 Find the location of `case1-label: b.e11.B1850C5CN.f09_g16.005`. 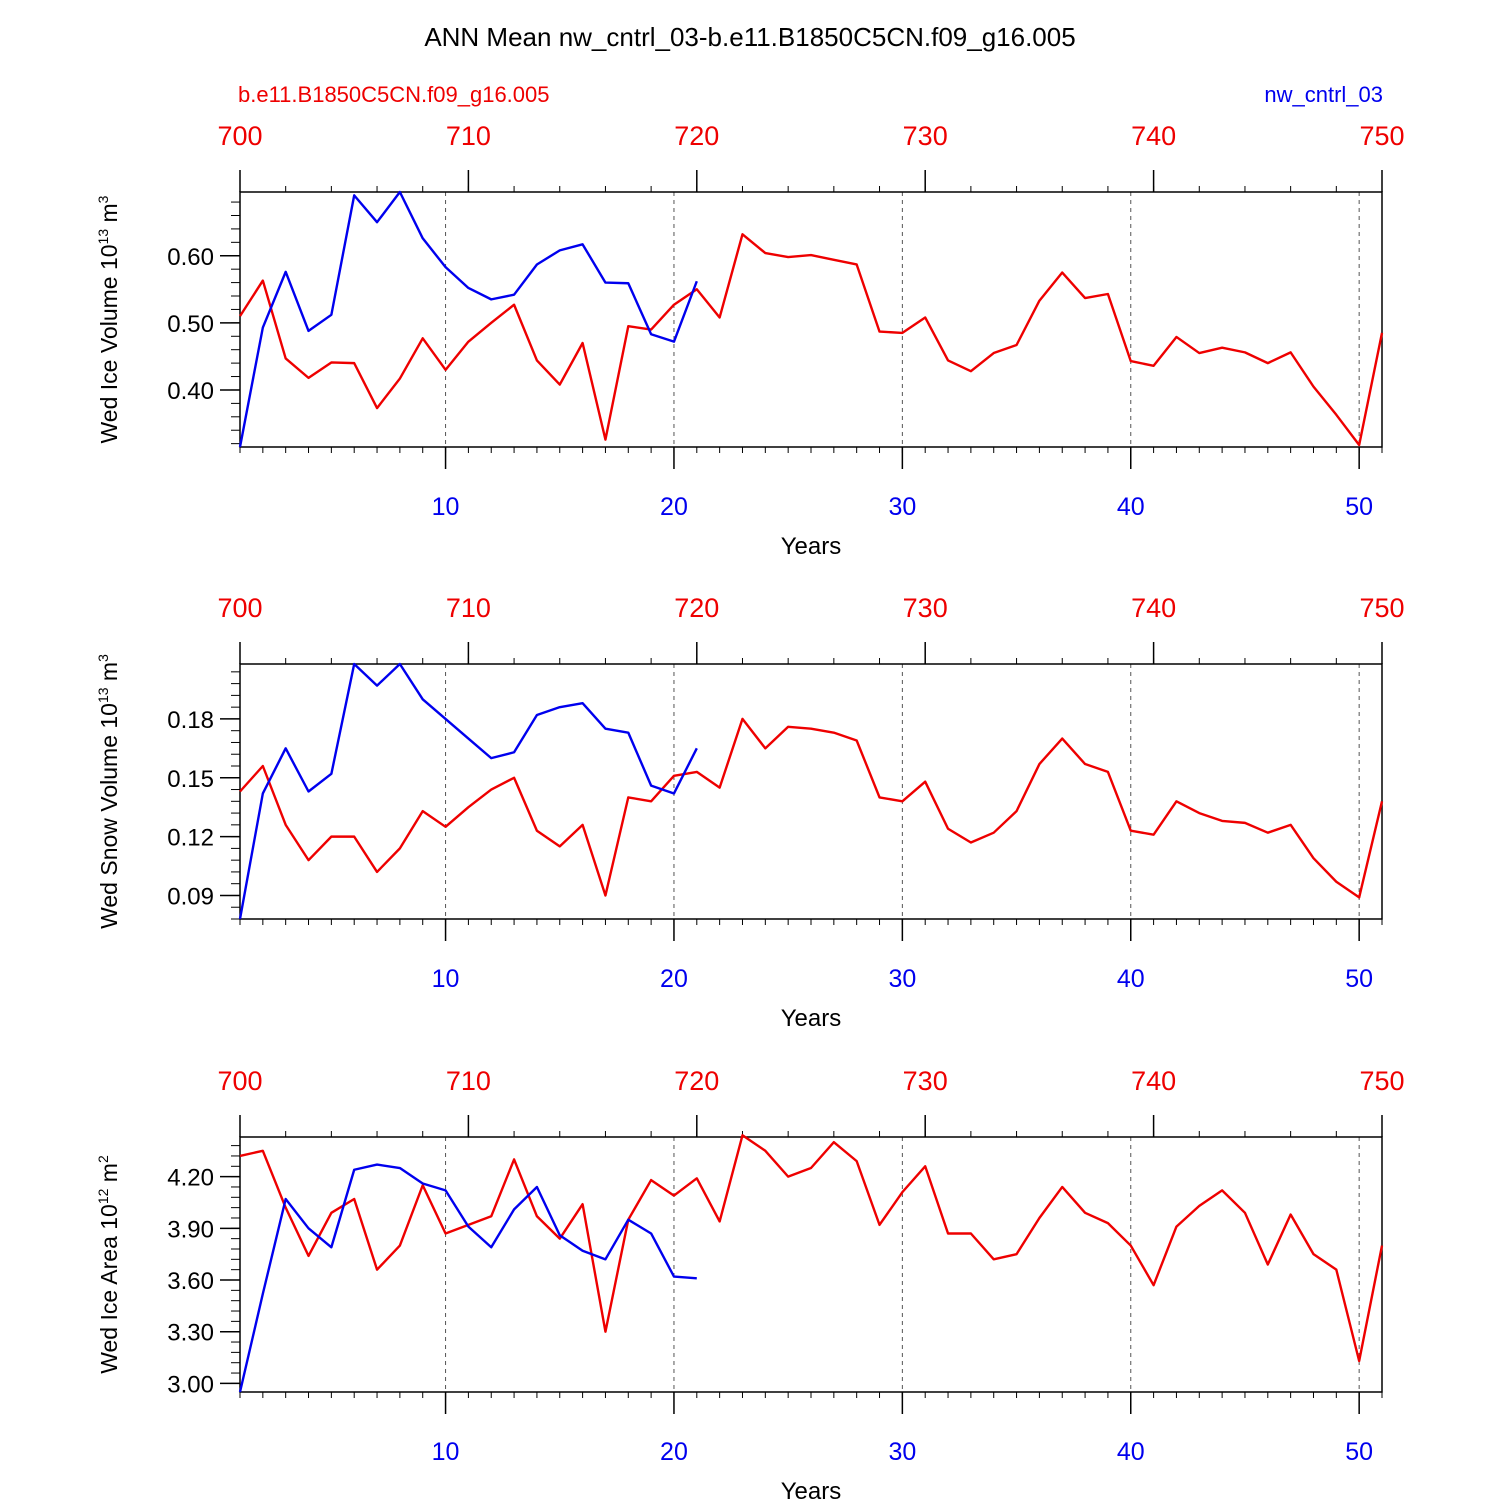

case1-label: b.e11.B1850C5CN.f09_g16.005 is located at coordinates (394, 94).